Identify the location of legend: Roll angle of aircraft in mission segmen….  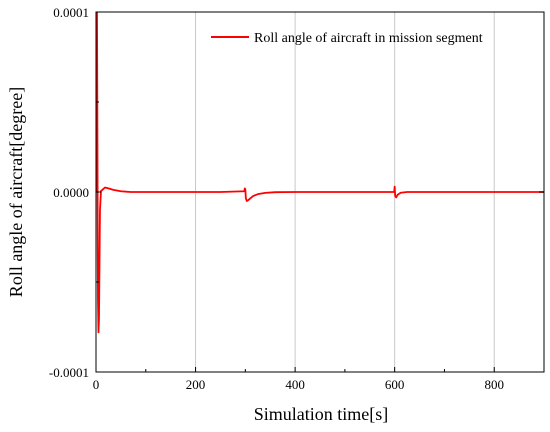
(347, 38).